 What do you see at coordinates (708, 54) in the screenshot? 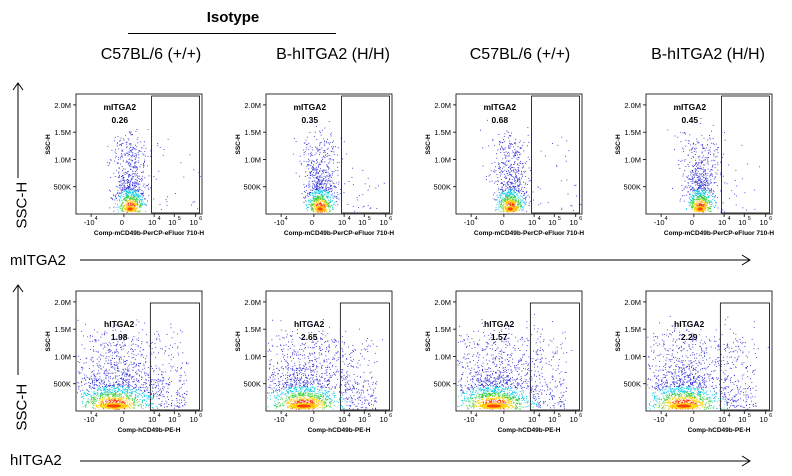
I see `column-header-4: B-hITGA2 (H/H)` at bounding box center [708, 54].